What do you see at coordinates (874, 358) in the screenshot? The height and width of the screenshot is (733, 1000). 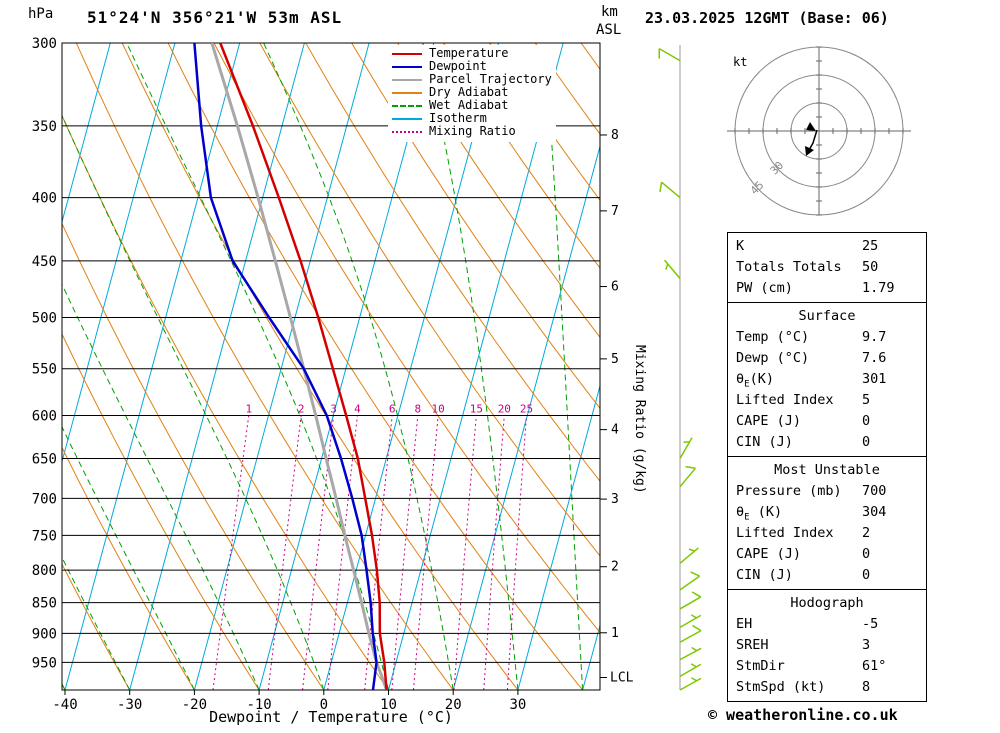 I see `stat-value: 7.6` at bounding box center [874, 358].